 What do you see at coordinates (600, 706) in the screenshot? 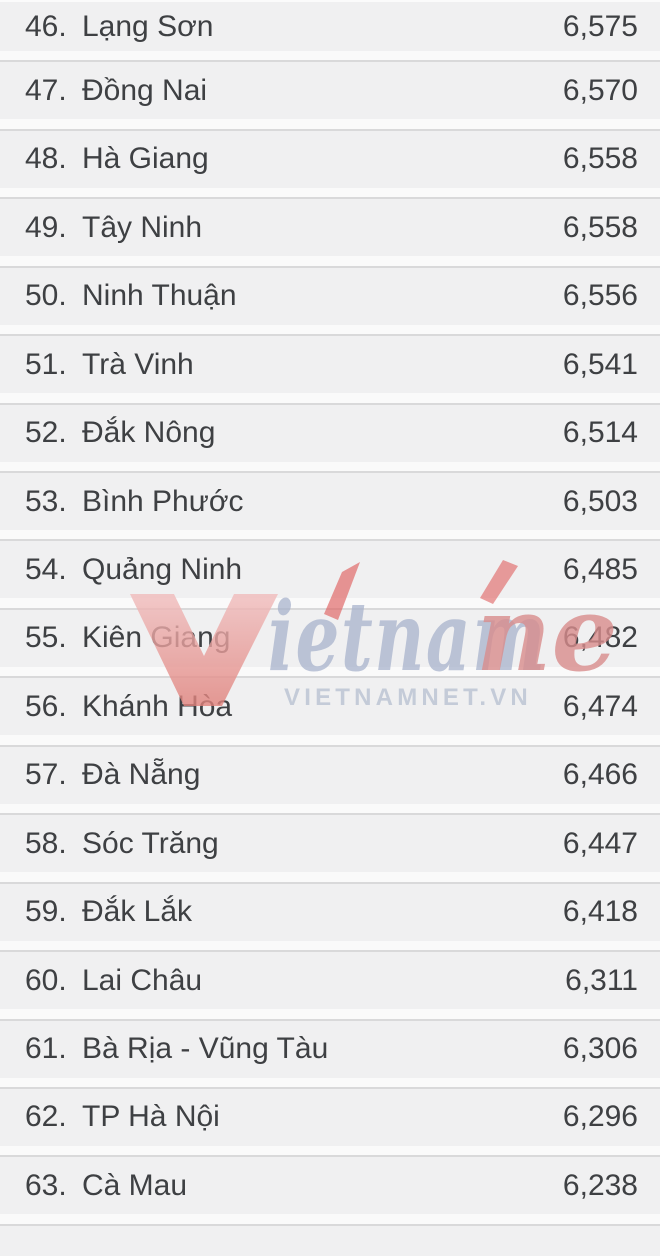
I see `score-cell: 6,474` at bounding box center [600, 706].